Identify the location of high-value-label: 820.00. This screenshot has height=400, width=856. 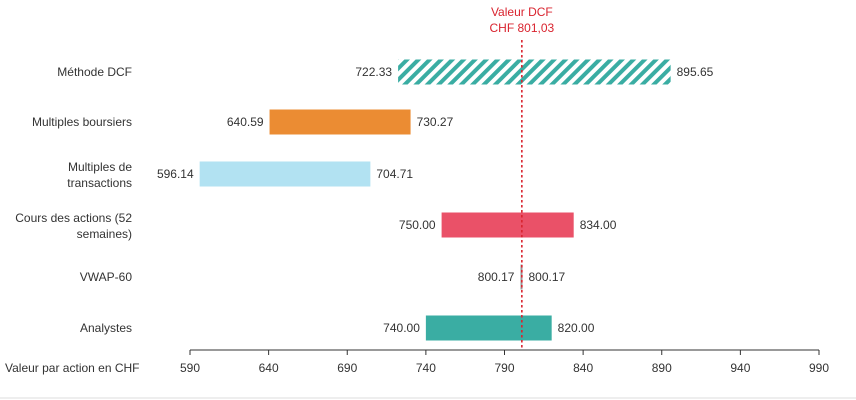
(576, 328).